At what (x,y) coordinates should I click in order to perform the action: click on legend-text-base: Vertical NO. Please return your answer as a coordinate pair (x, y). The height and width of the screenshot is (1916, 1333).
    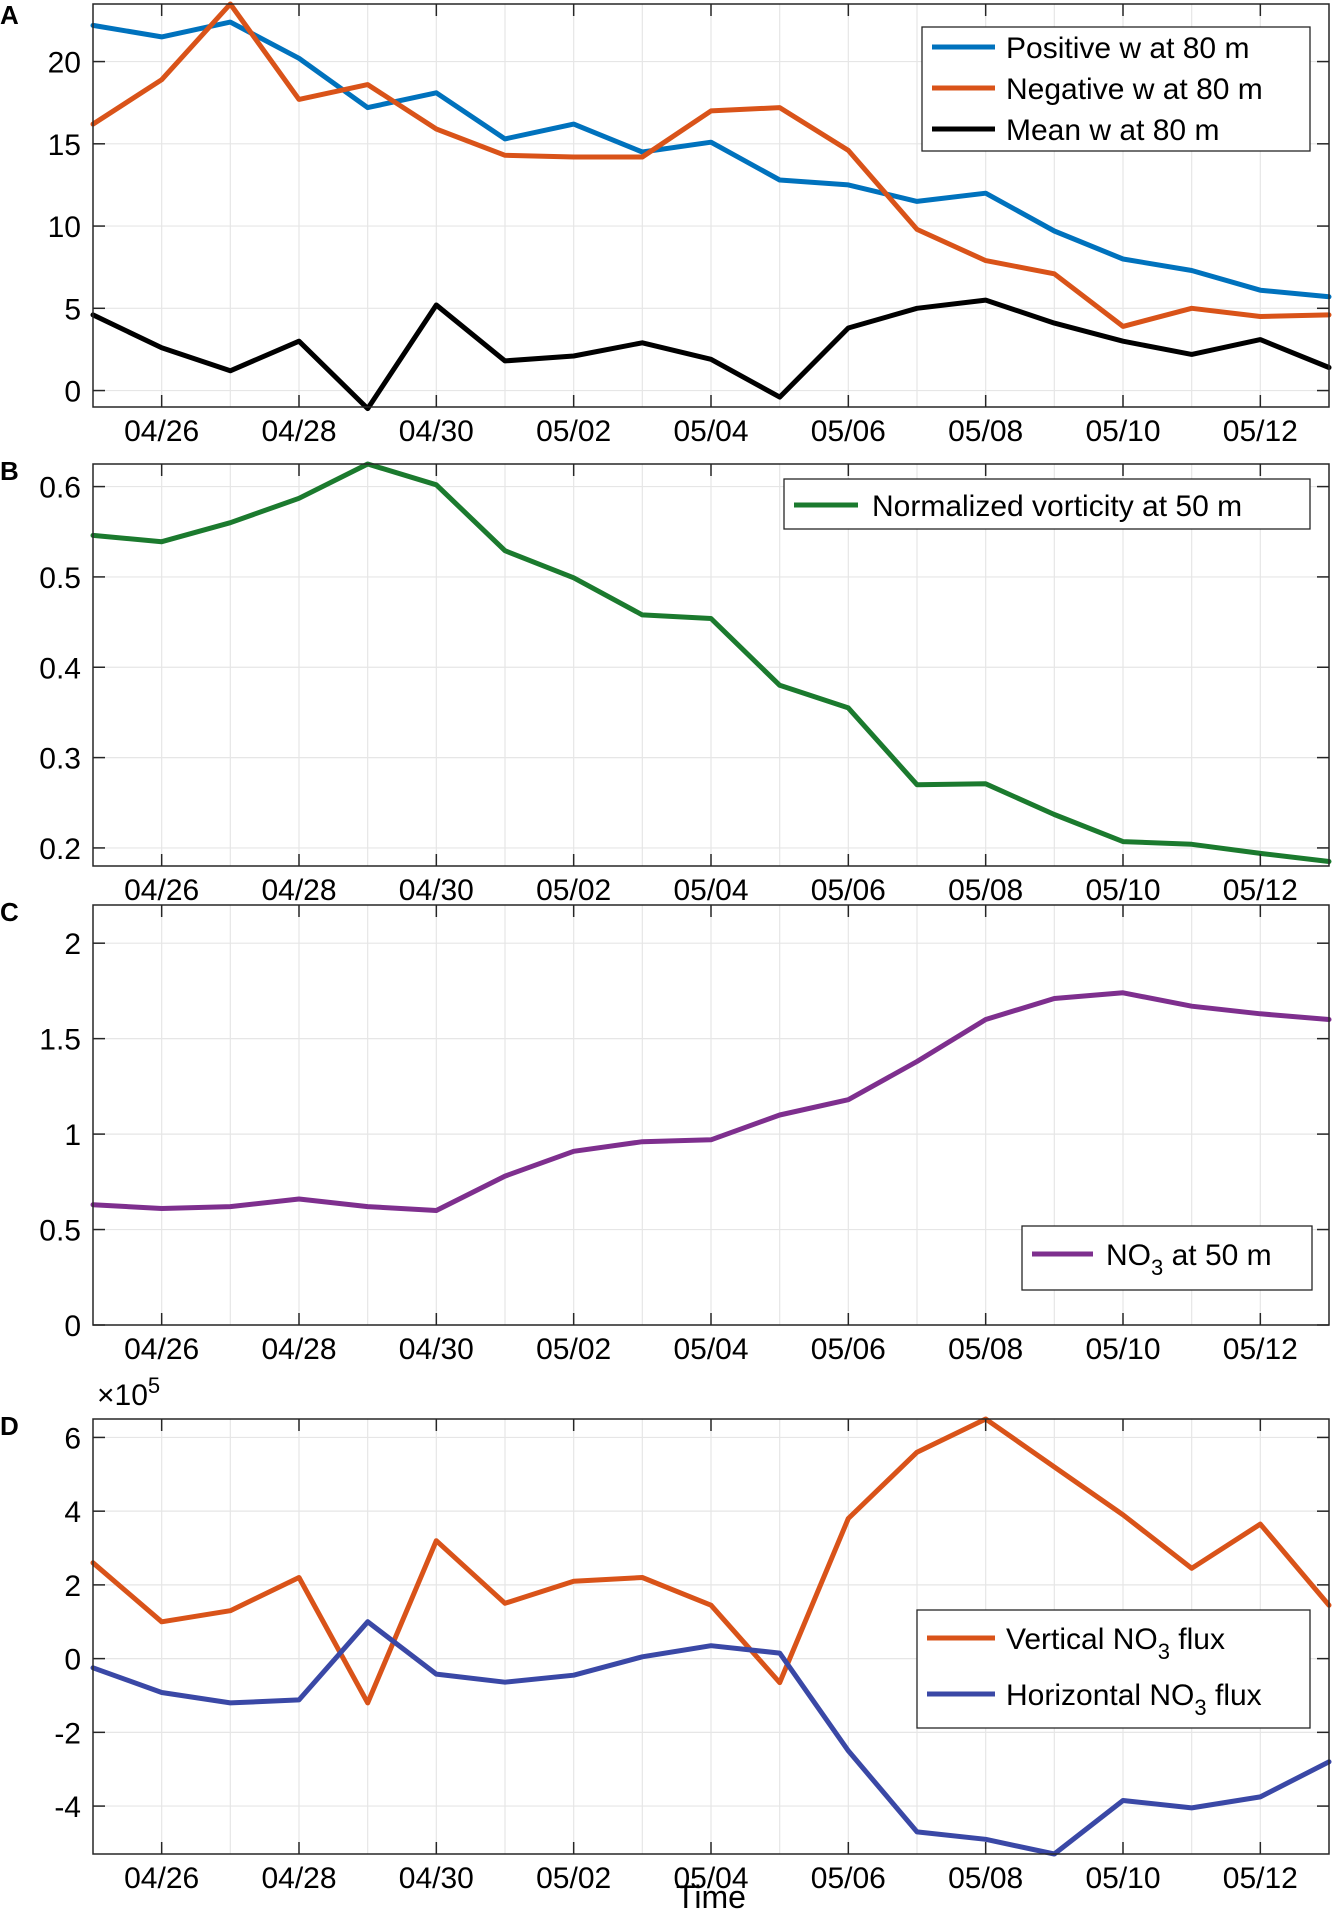
    Looking at the image, I should click on (1082, 1639).